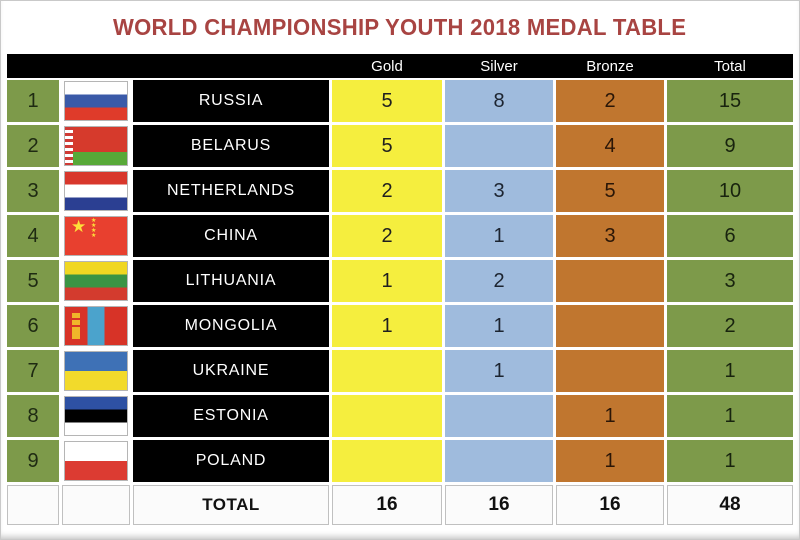  I want to click on table-row: 5 LITHUANIA 1 2 3, so click(400, 281).